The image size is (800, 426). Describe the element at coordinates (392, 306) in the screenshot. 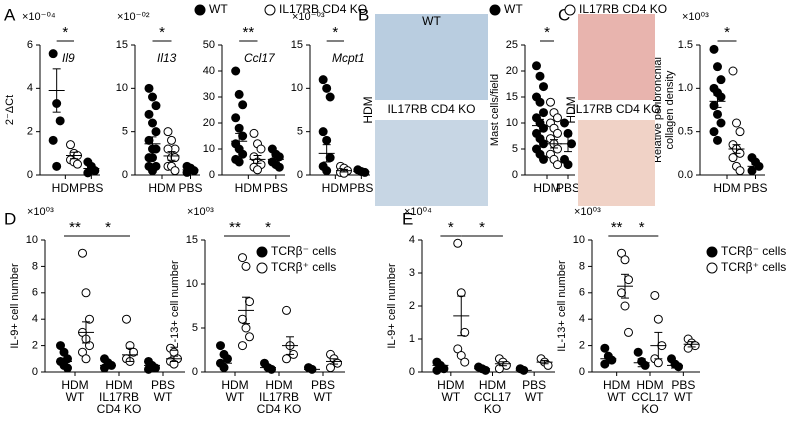

I see `y-axis-label: IL-9+ cell number` at that location.